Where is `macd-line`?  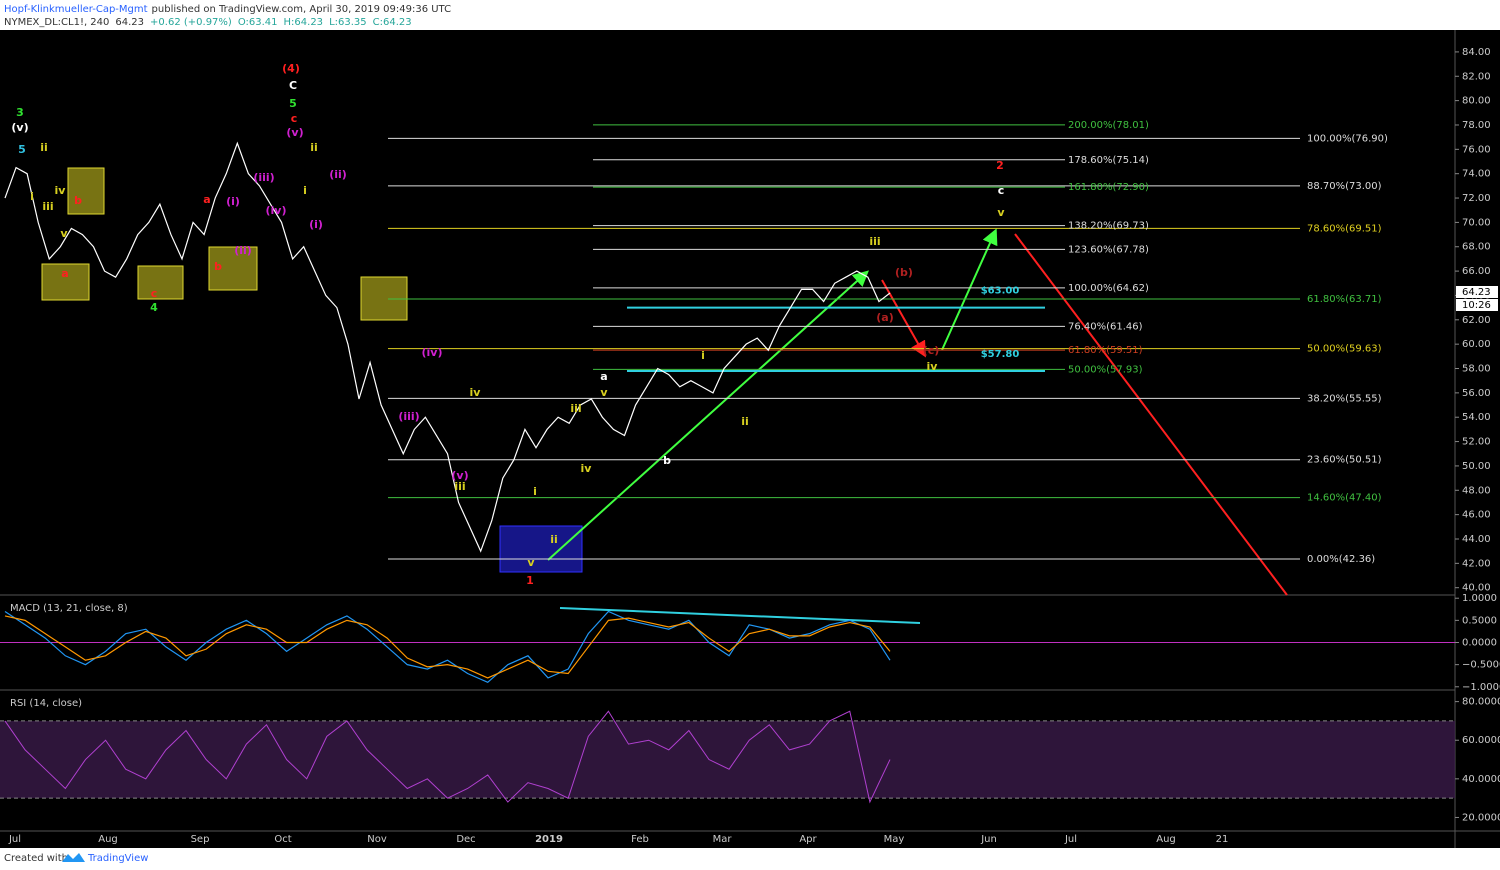 macd-line is located at coordinates (447, 647).